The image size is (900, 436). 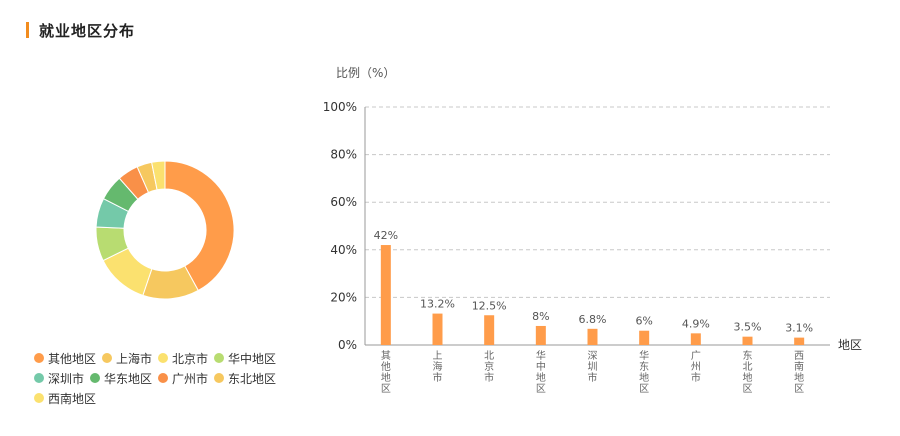 What do you see at coordinates (340, 107) in the screenshot?
I see `y-tick-label: 100%` at bounding box center [340, 107].